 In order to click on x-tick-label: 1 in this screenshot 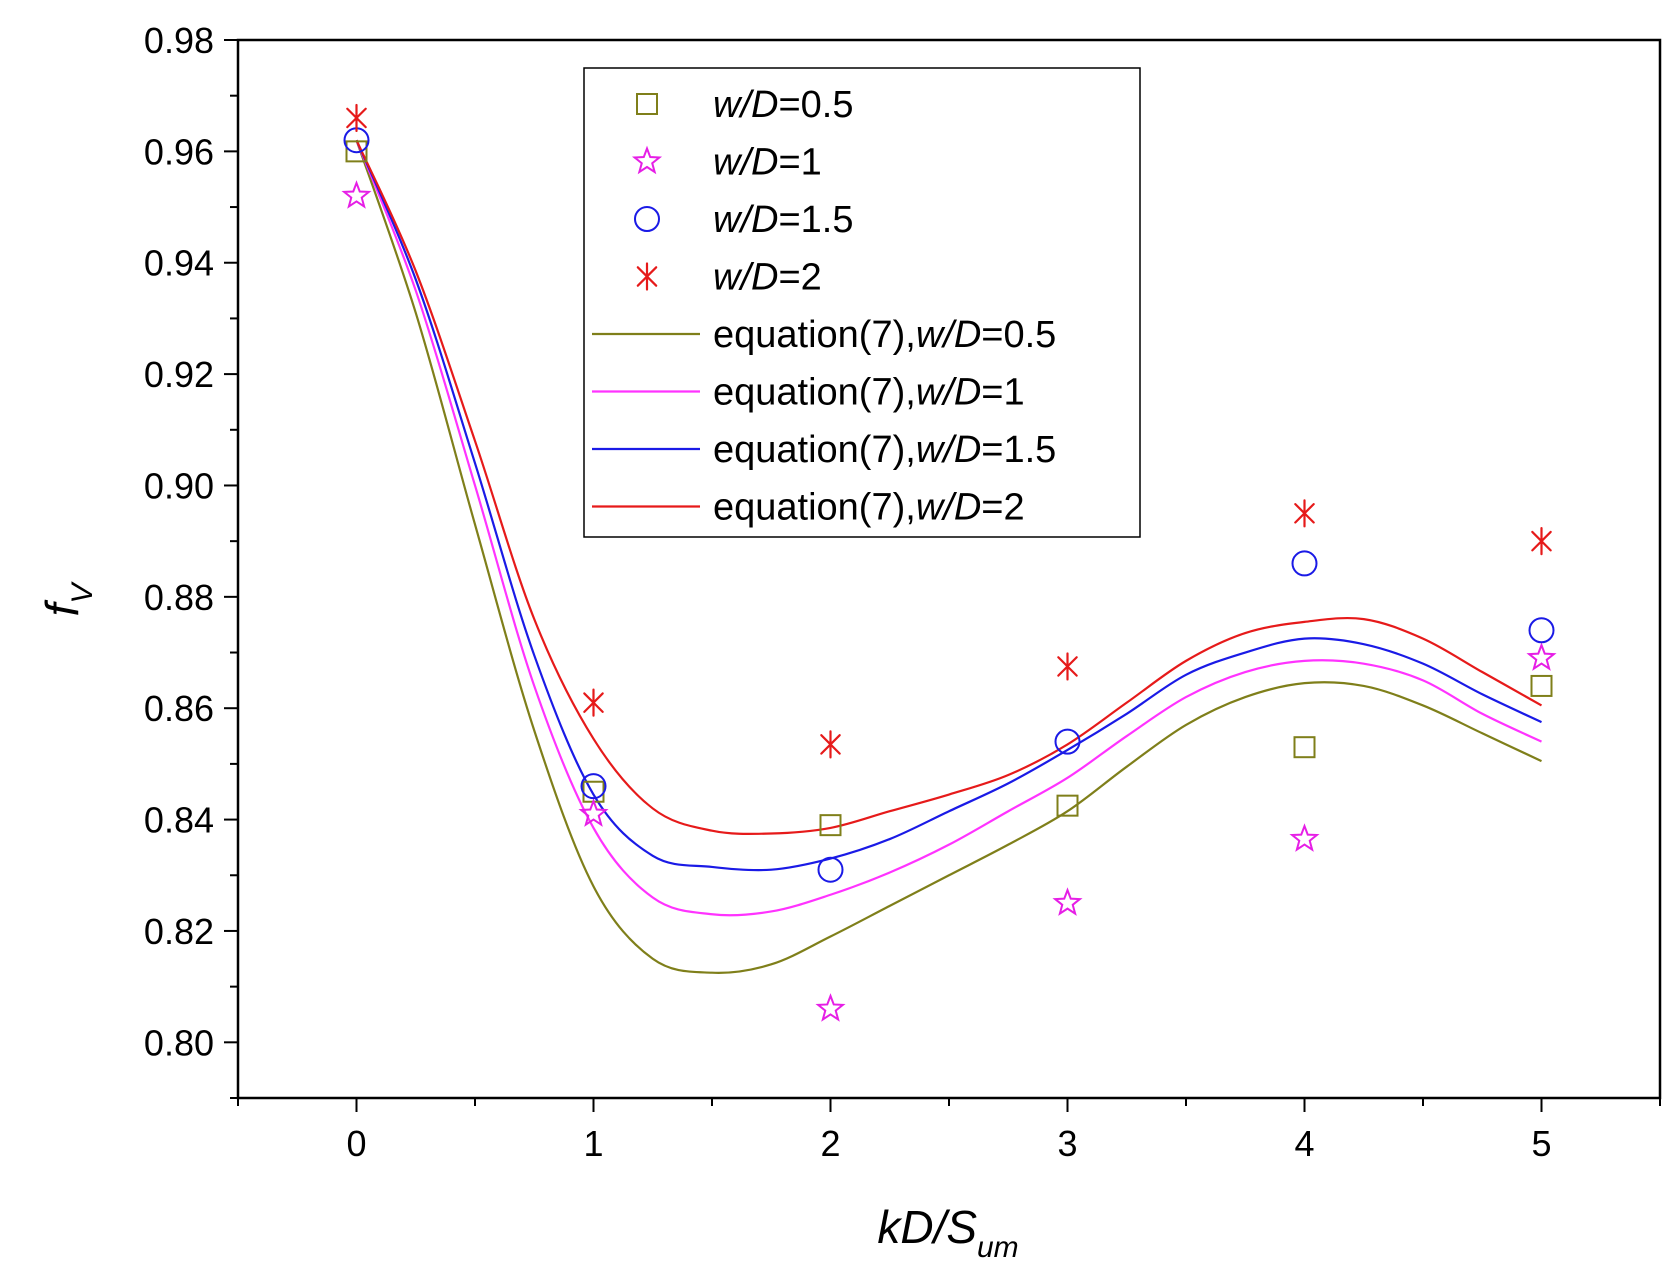, I will do `click(593, 1143)`.